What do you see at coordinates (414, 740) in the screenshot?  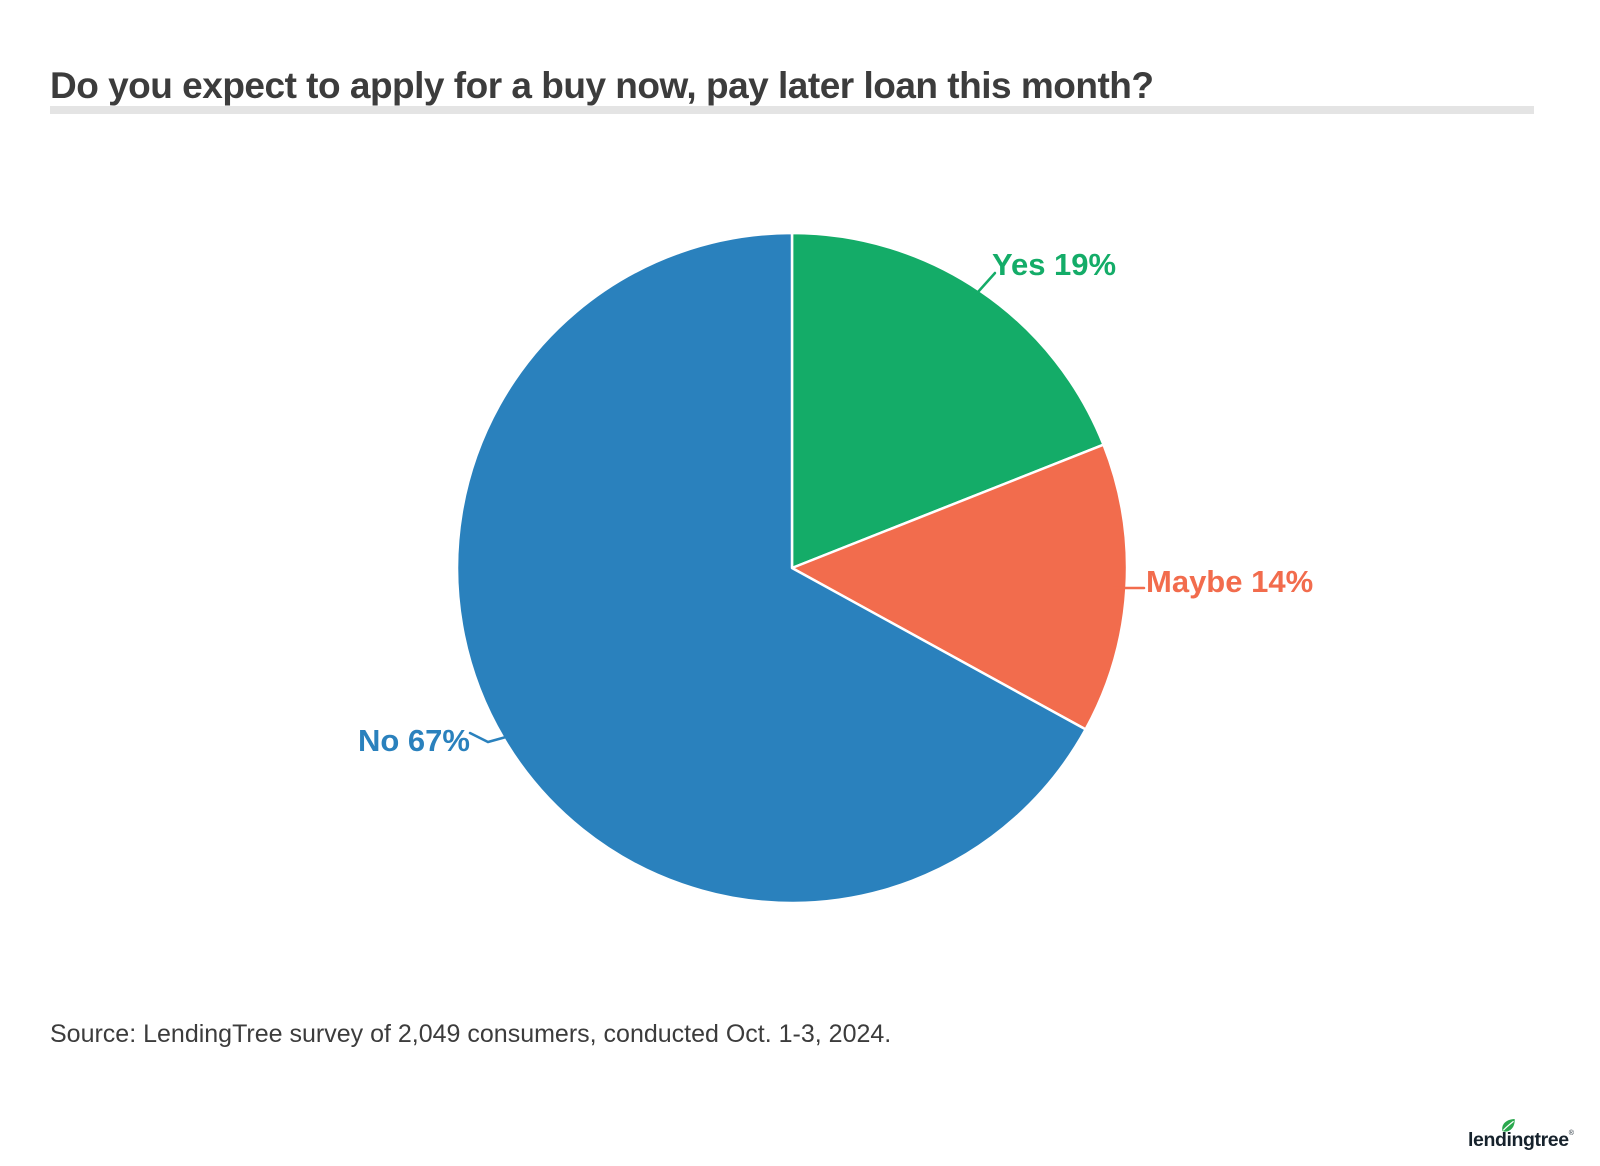 I see `pie-label-no: No 67%` at bounding box center [414, 740].